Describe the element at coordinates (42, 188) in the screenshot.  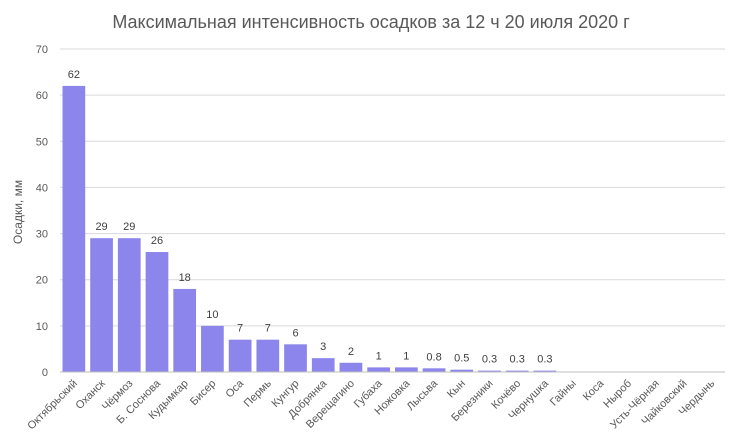
I see `y-tick-label: 40` at that location.